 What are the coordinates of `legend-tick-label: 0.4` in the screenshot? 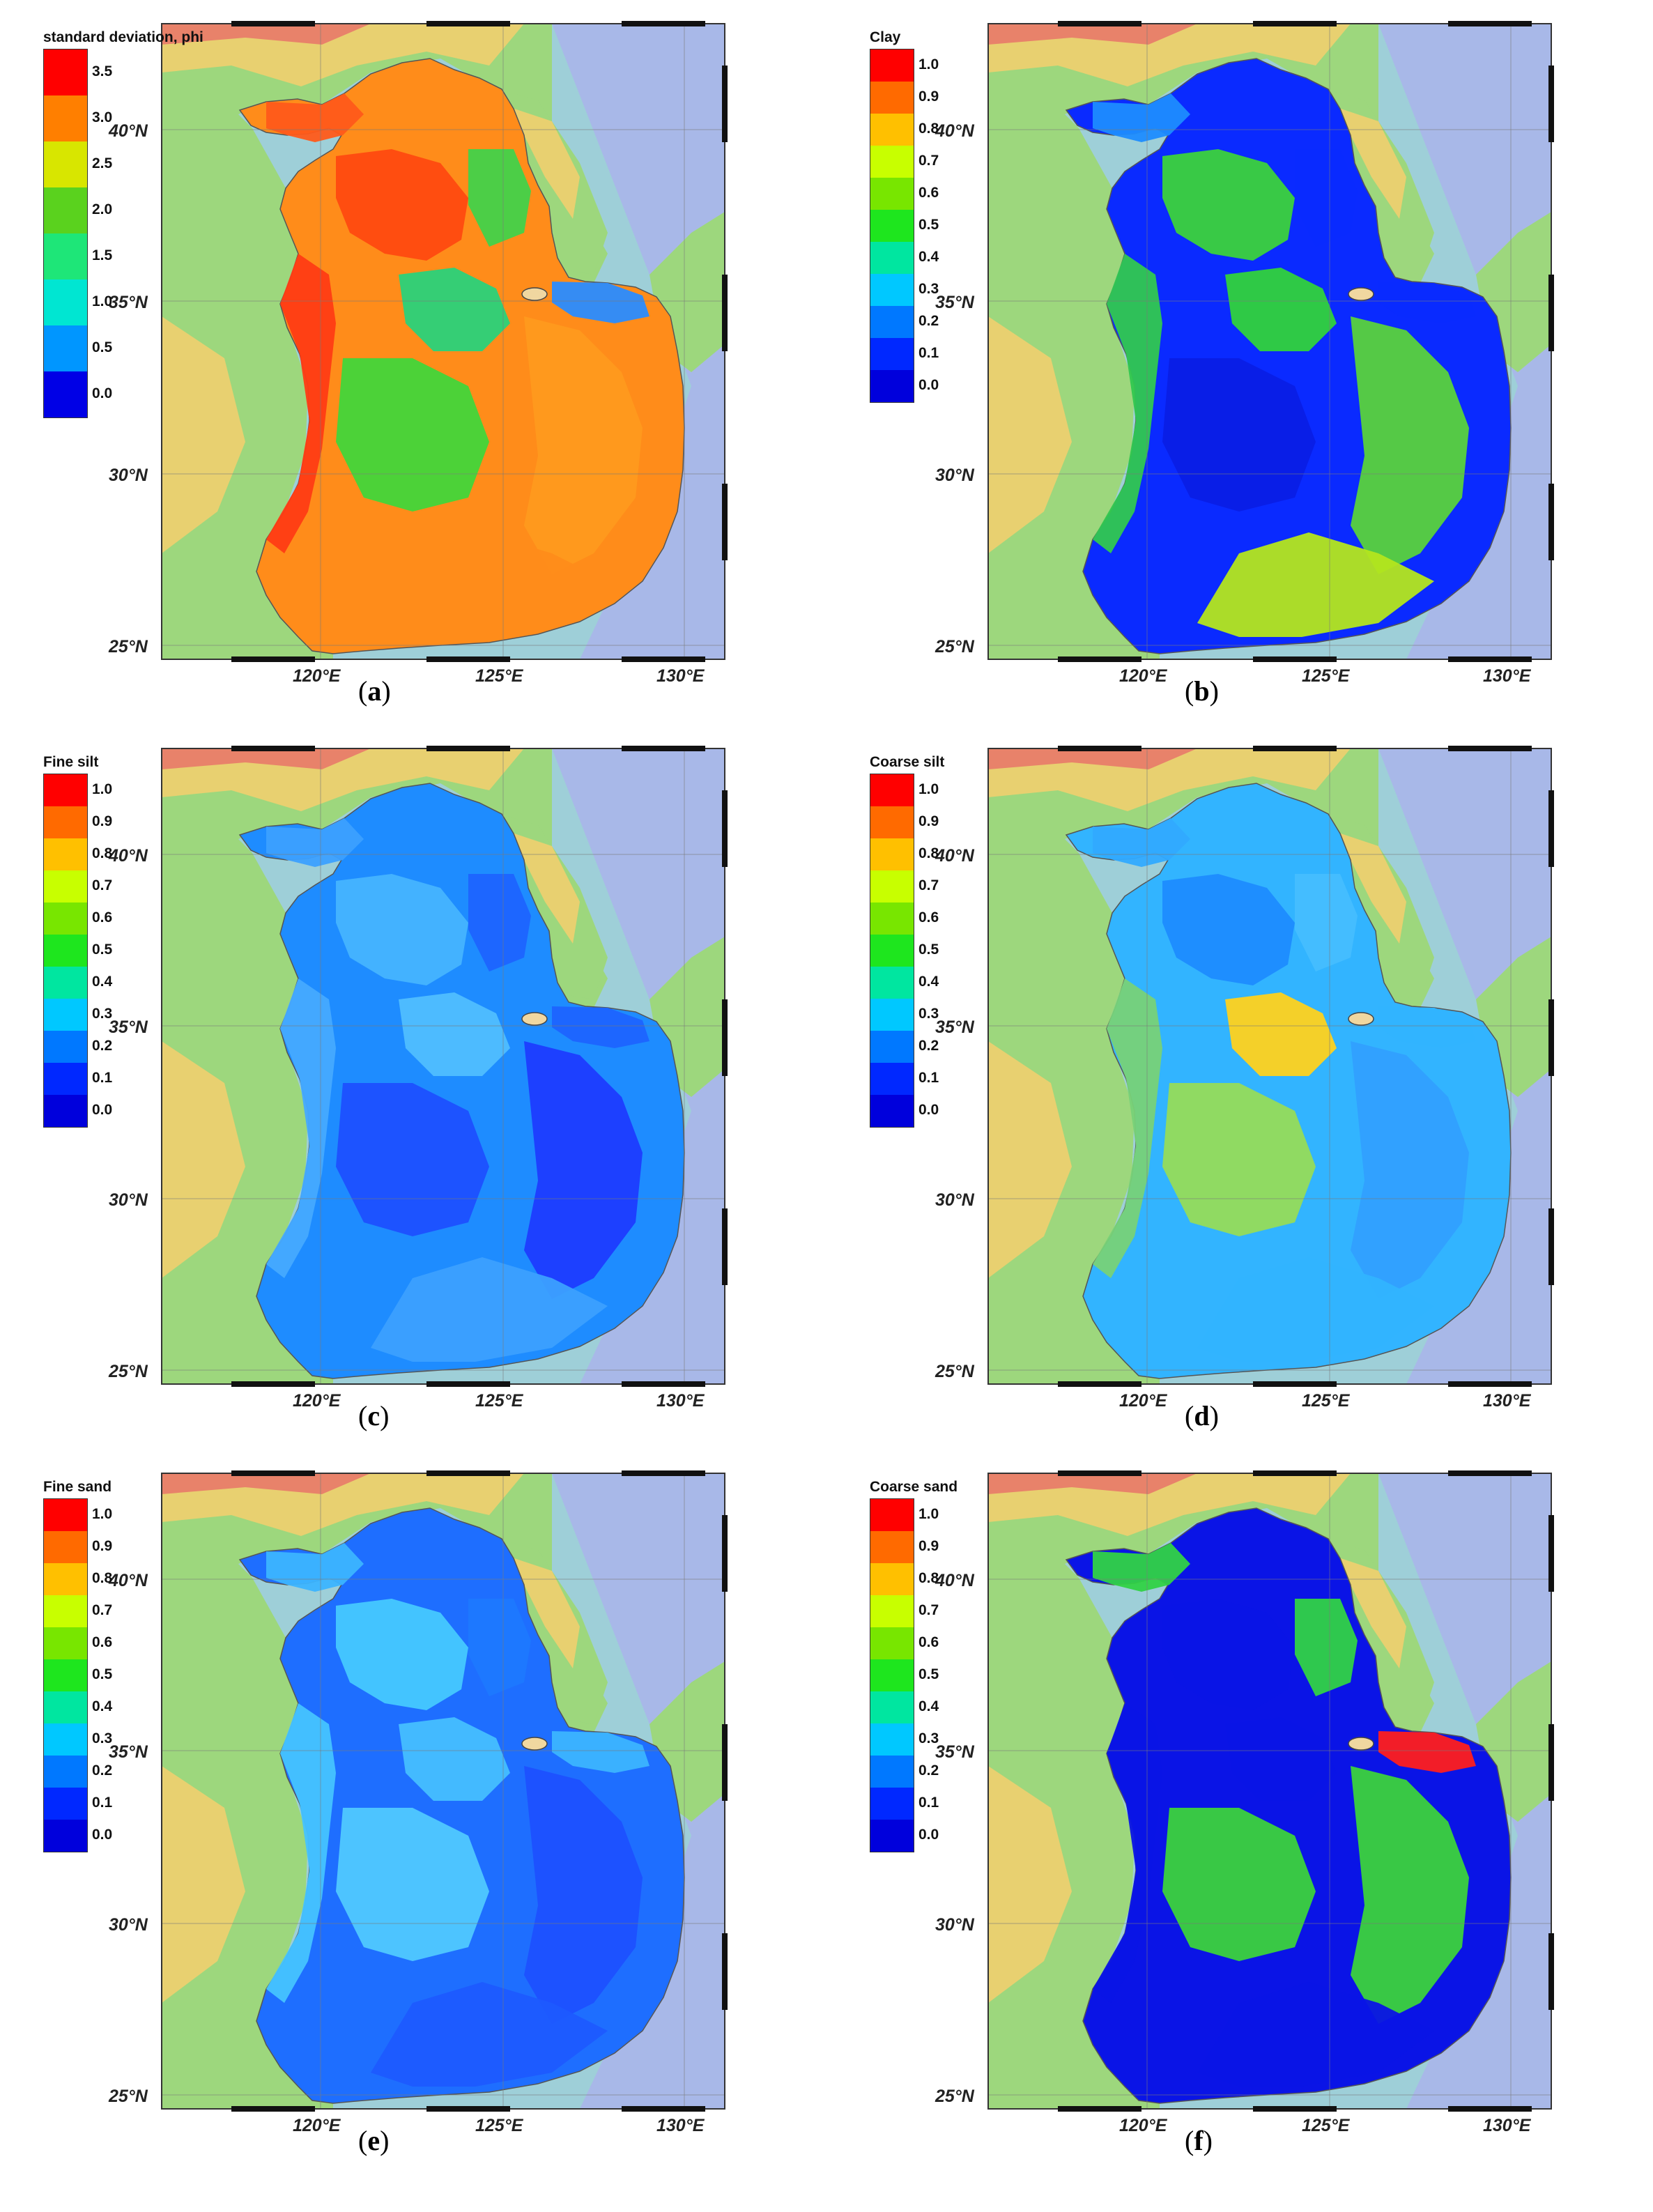 It's located at (103, 1706).